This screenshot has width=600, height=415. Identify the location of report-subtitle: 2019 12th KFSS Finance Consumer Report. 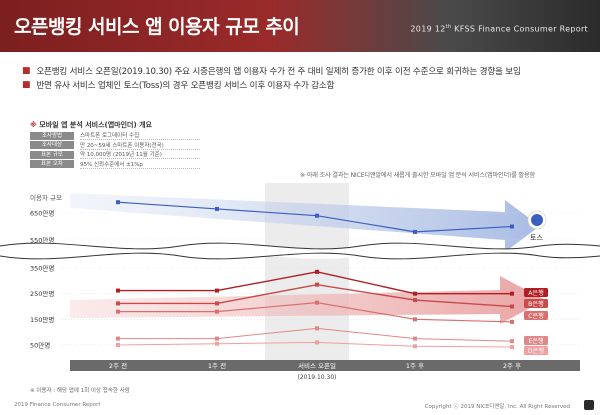
(499, 29).